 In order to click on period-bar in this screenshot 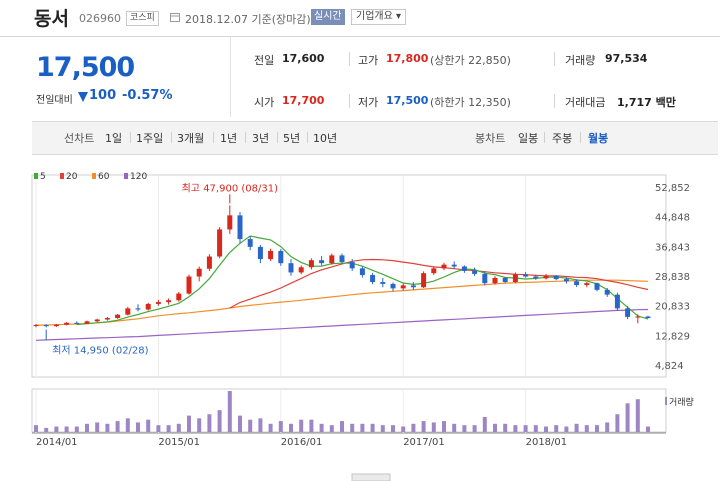, I will do `click(375, 138)`.